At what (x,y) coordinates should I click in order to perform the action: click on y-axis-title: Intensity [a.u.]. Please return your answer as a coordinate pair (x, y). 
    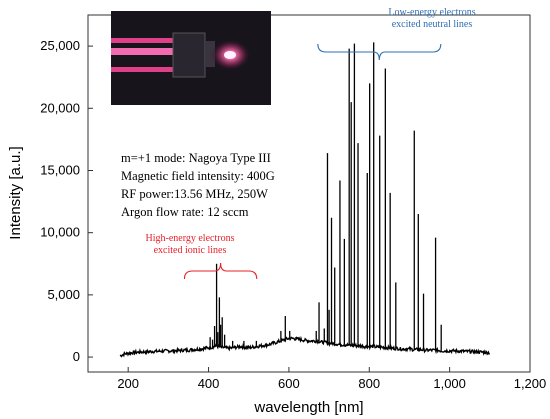
    Looking at the image, I should click on (15, 192).